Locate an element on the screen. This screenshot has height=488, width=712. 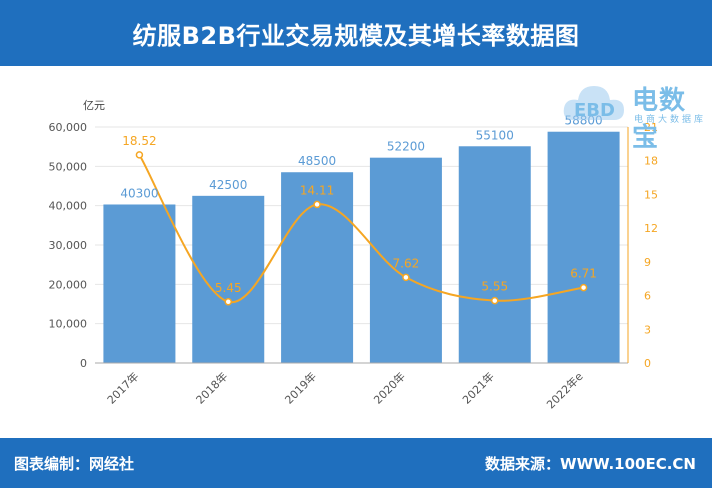
brand-logo: EBD 电数宝 电商大数据库 is located at coordinates (635, 113).